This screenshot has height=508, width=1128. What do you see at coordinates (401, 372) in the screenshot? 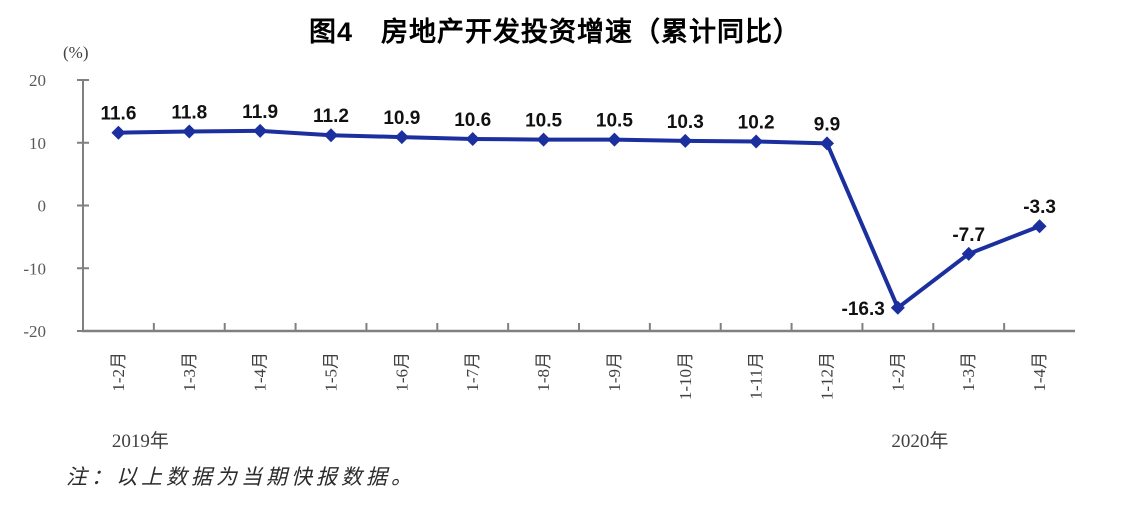
I see `x-axis-tick-label: 1-6月` at bounding box center [401, 372].